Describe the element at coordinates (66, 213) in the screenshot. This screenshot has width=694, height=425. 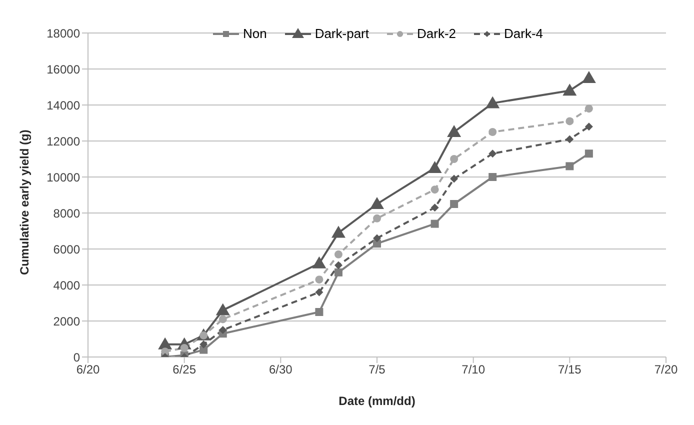
I see `y-tick-label: 8000` at that location.